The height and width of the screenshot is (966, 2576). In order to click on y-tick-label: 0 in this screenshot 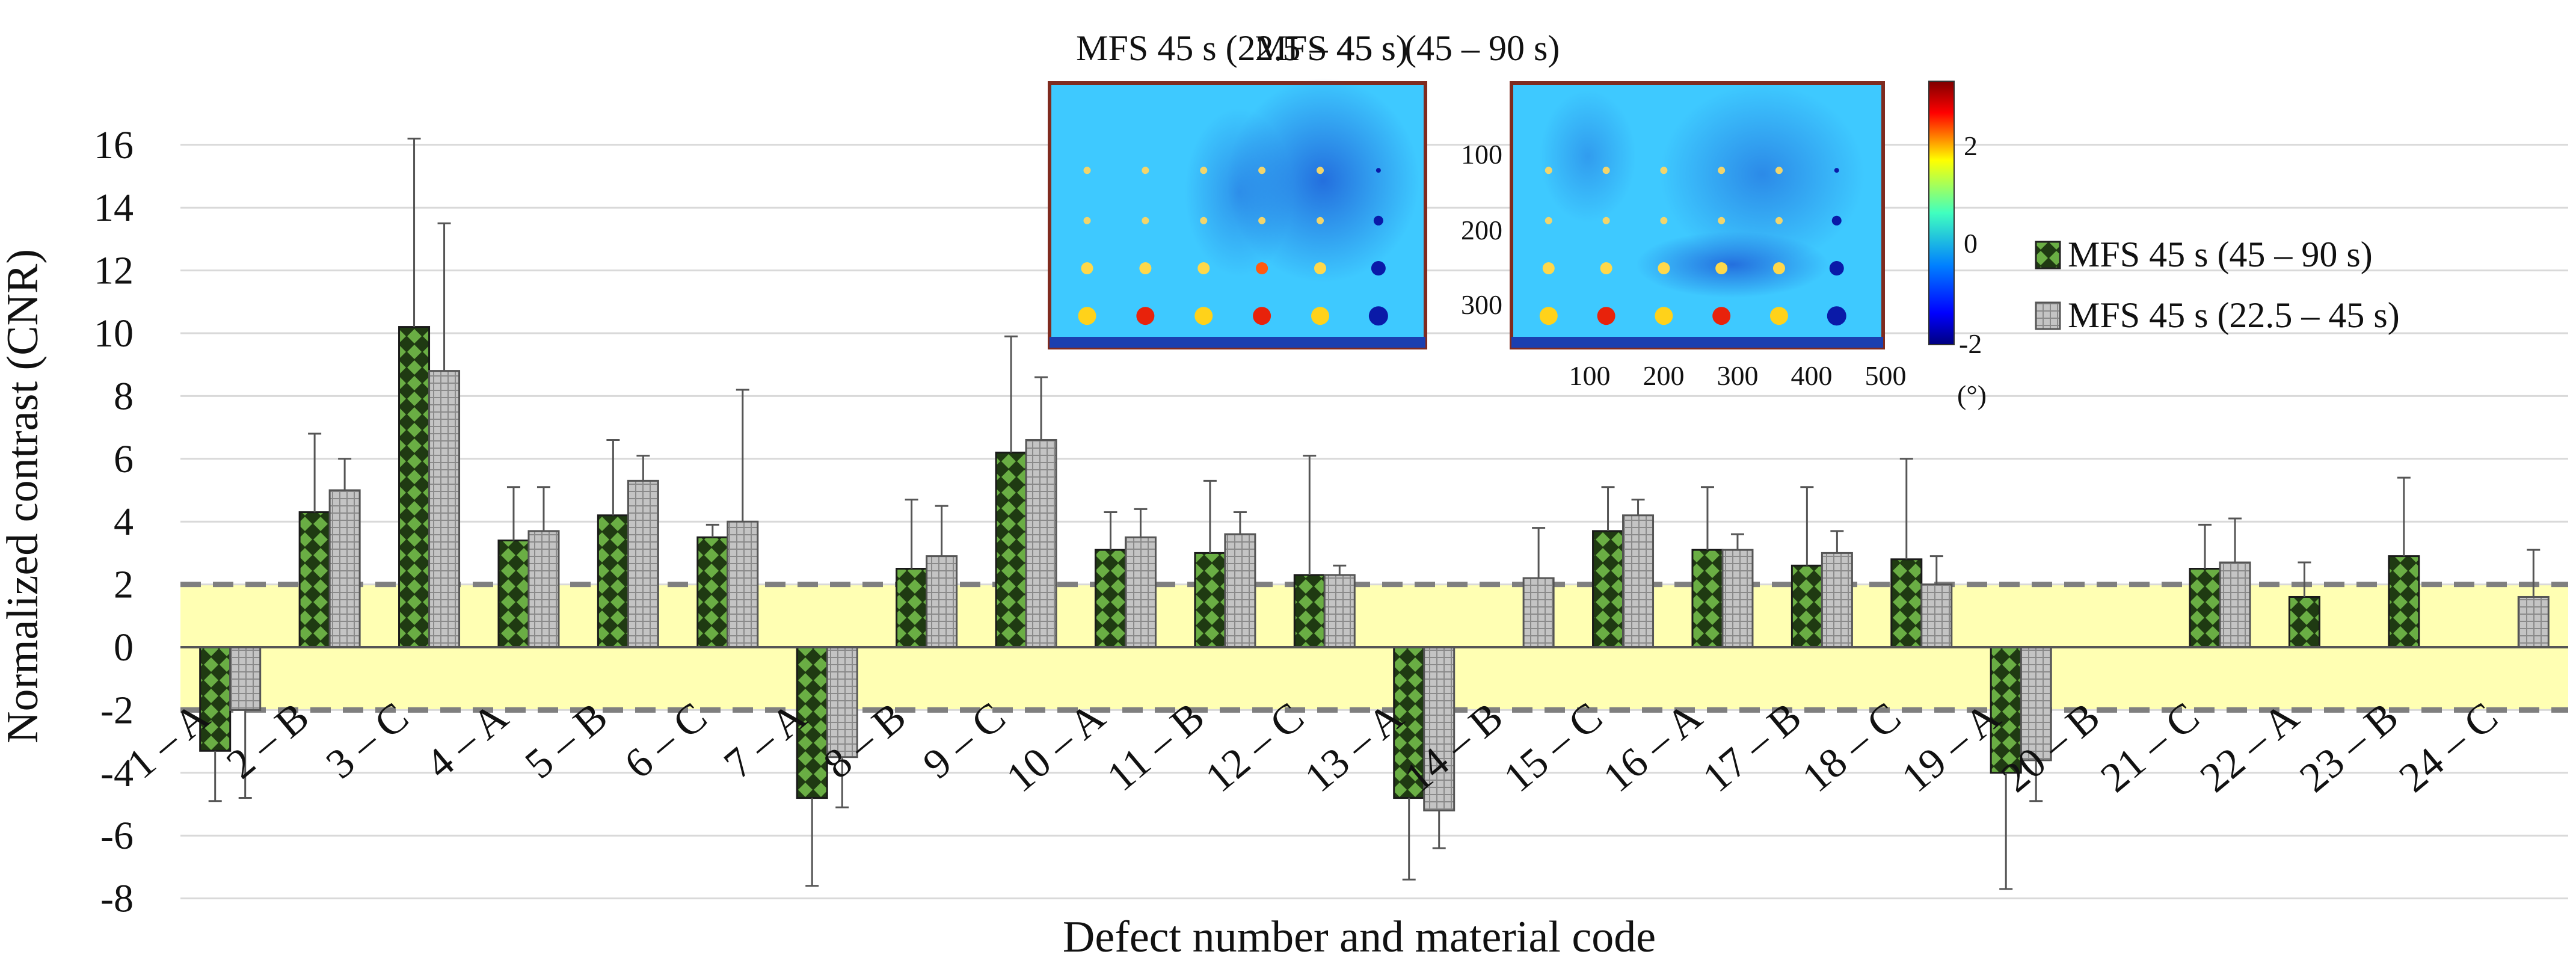, I will do `click(124, 647)`.